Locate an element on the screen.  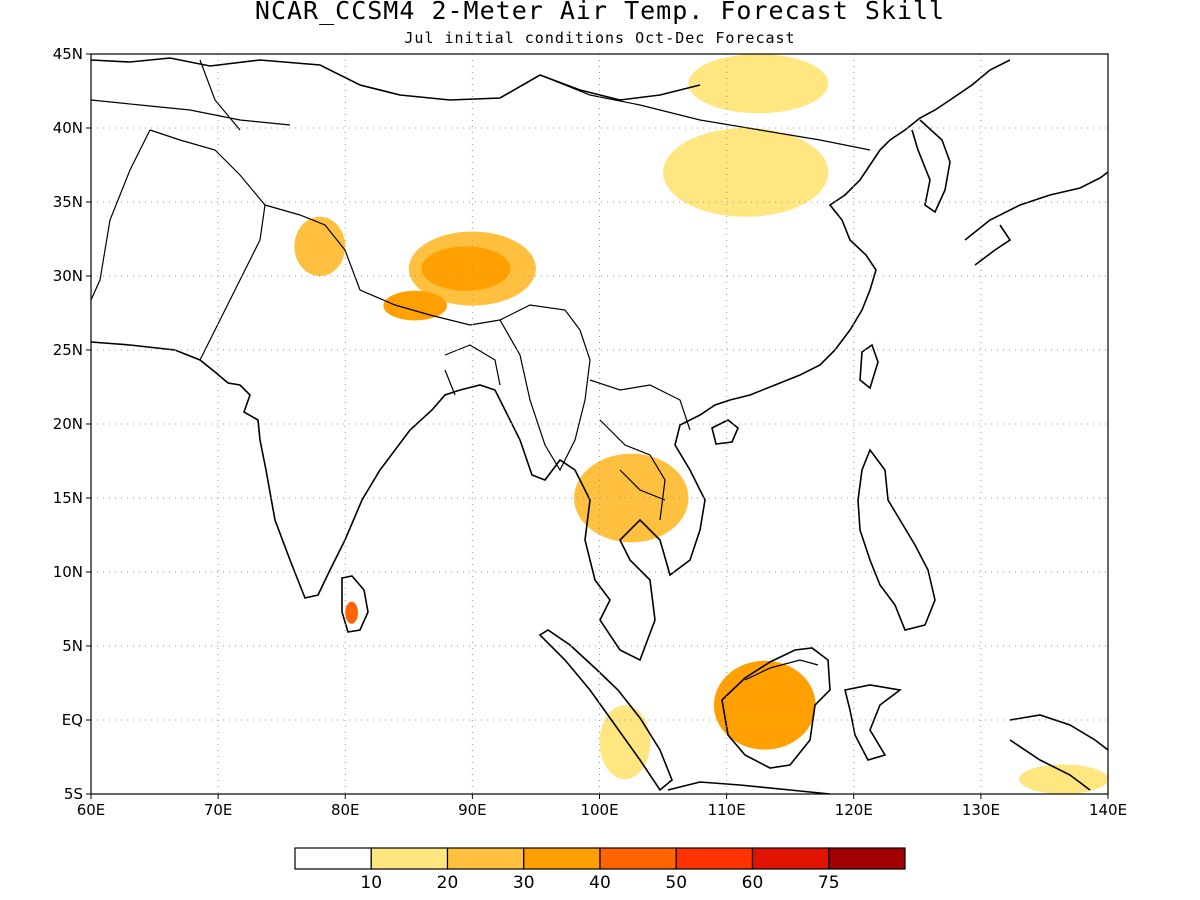
border-myanmar is located at coordinates (545, 395).